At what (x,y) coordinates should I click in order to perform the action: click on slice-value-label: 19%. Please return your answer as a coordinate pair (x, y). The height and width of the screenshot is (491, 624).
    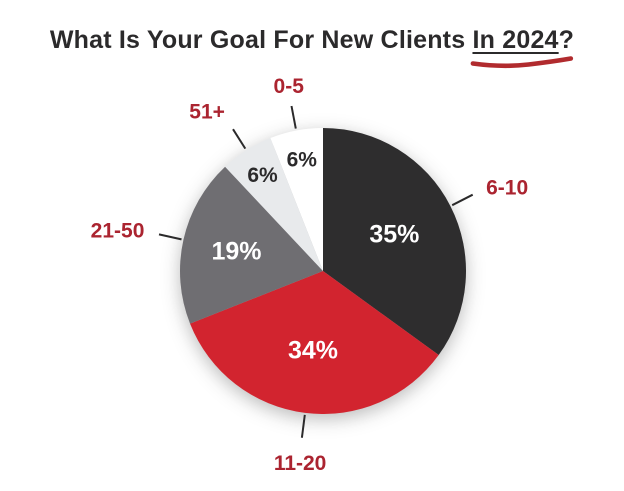
    Looking at the image, I should click on (236, 252).